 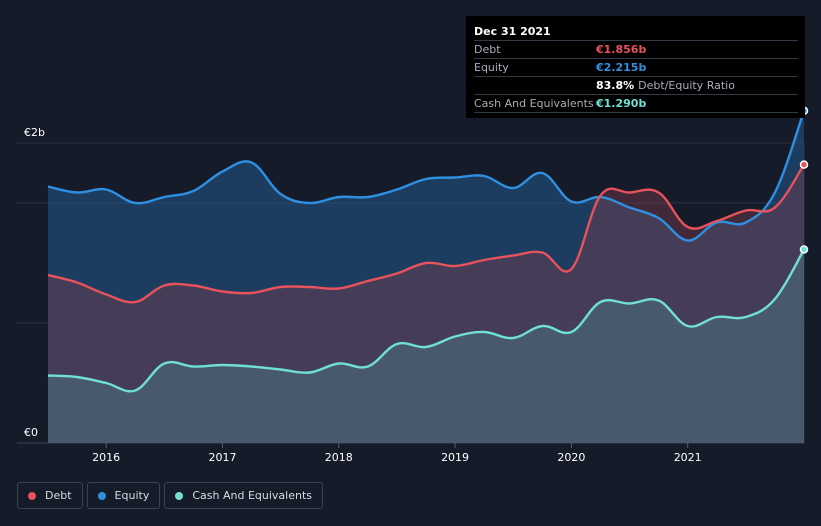 I want to click on legend-label-equity: Equity, so click(x=132, y=495).